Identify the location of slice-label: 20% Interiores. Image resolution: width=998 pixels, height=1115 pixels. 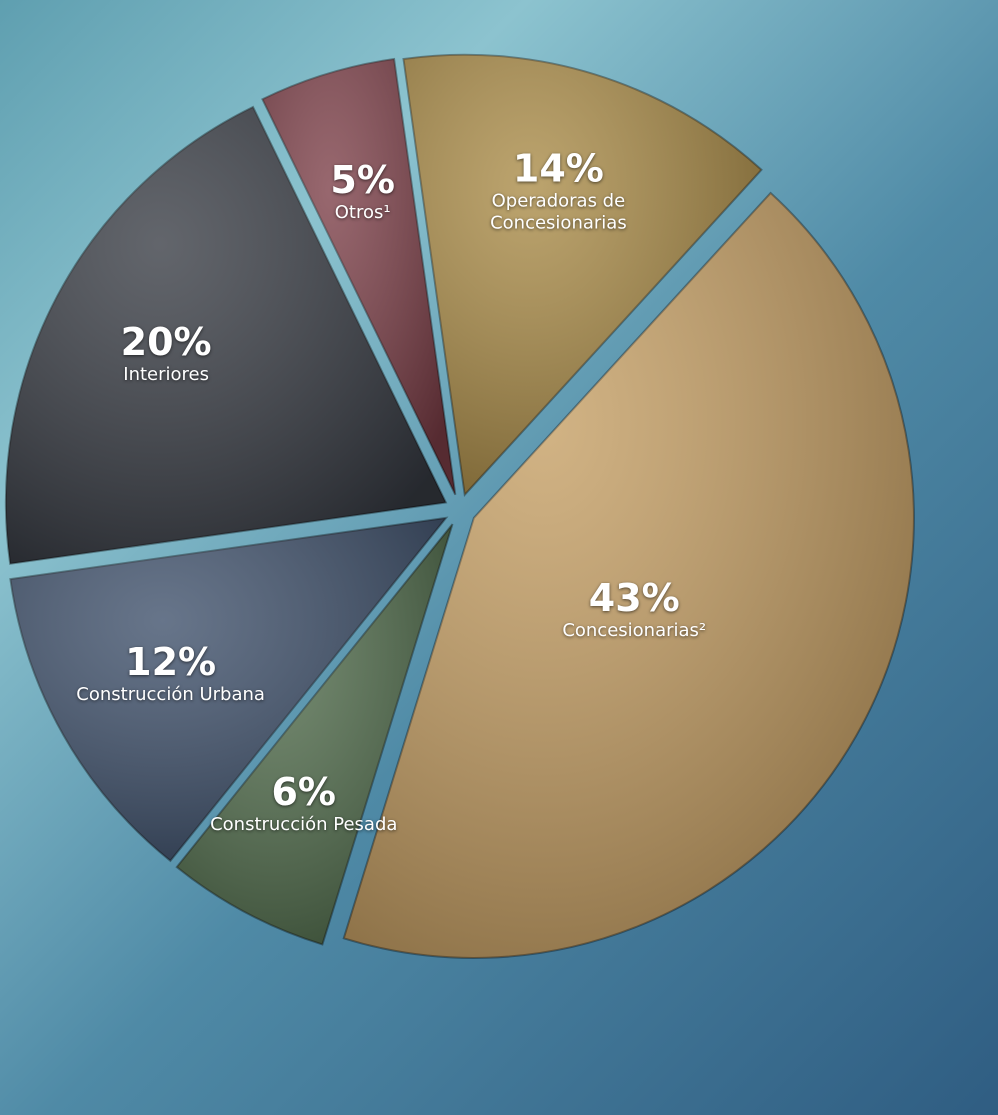
(166, 352).